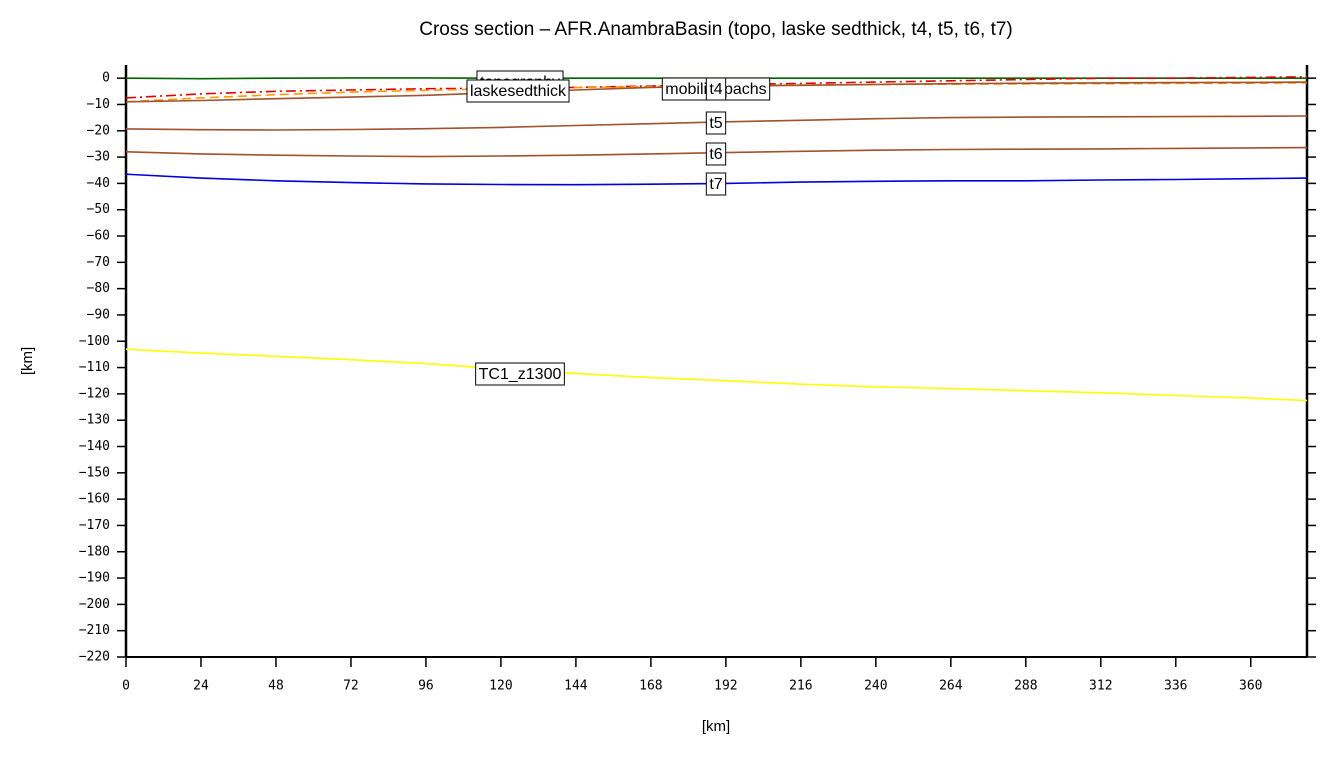 Image resolution: width=1340 pixels, height=757 pixels. Describe the element at coordinates (650, 686) in the screenshot. I see `x-tick-label: 168` at that location.